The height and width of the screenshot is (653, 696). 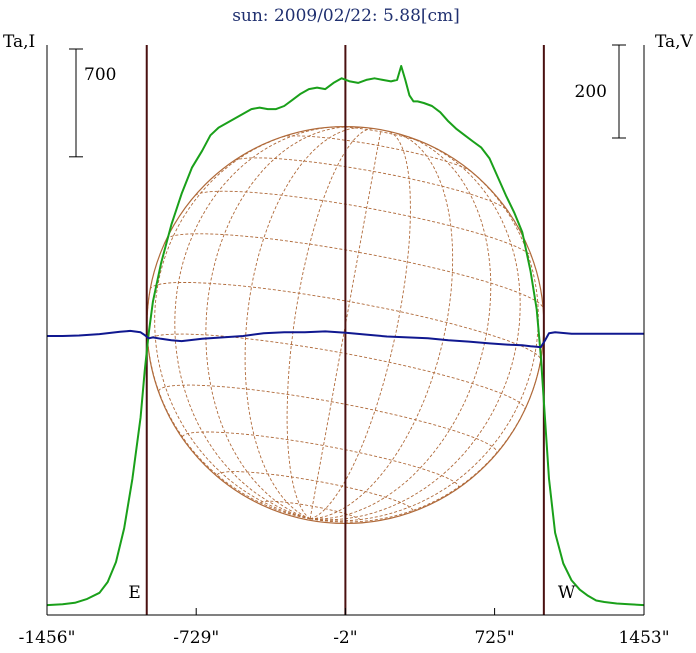 I want to click on x-tick-label: -729", so click(x=196, y=638).